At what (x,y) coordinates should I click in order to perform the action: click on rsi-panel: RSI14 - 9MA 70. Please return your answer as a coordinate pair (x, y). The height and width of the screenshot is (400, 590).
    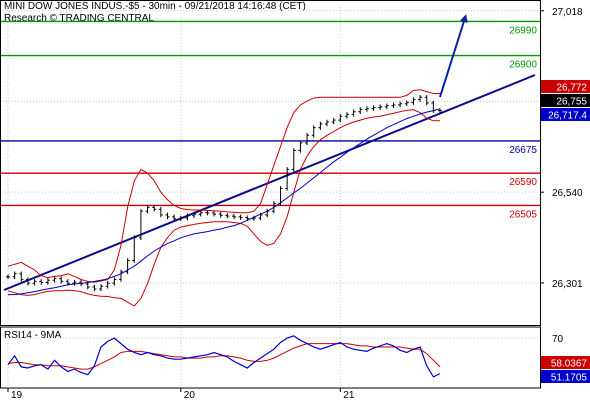
    Looking at the image, I should click on (282, 354).